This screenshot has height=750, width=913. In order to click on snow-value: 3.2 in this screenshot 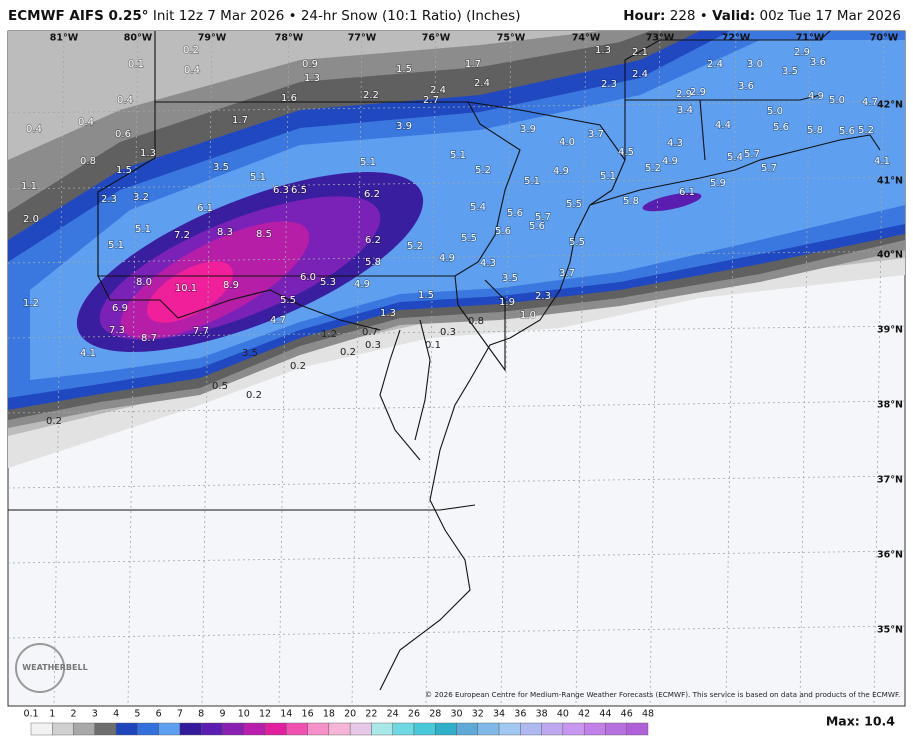, I will do `click(141, 197)`.